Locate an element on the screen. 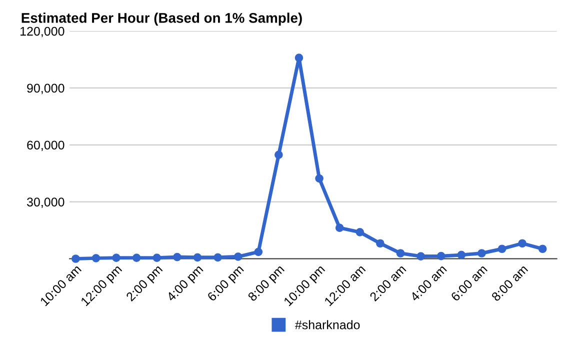  x-tick-label: 8:00 am is located at coordinates (509, 283).